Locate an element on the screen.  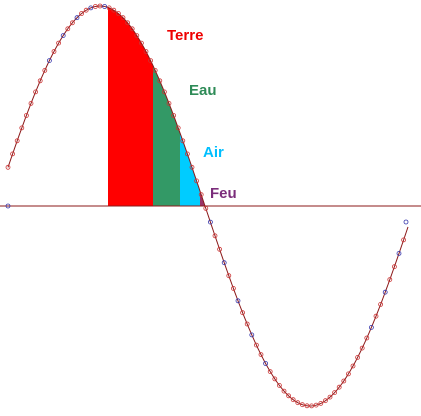
region-labels: Terre Eau Air Feu is located at coordinates (202, 114).